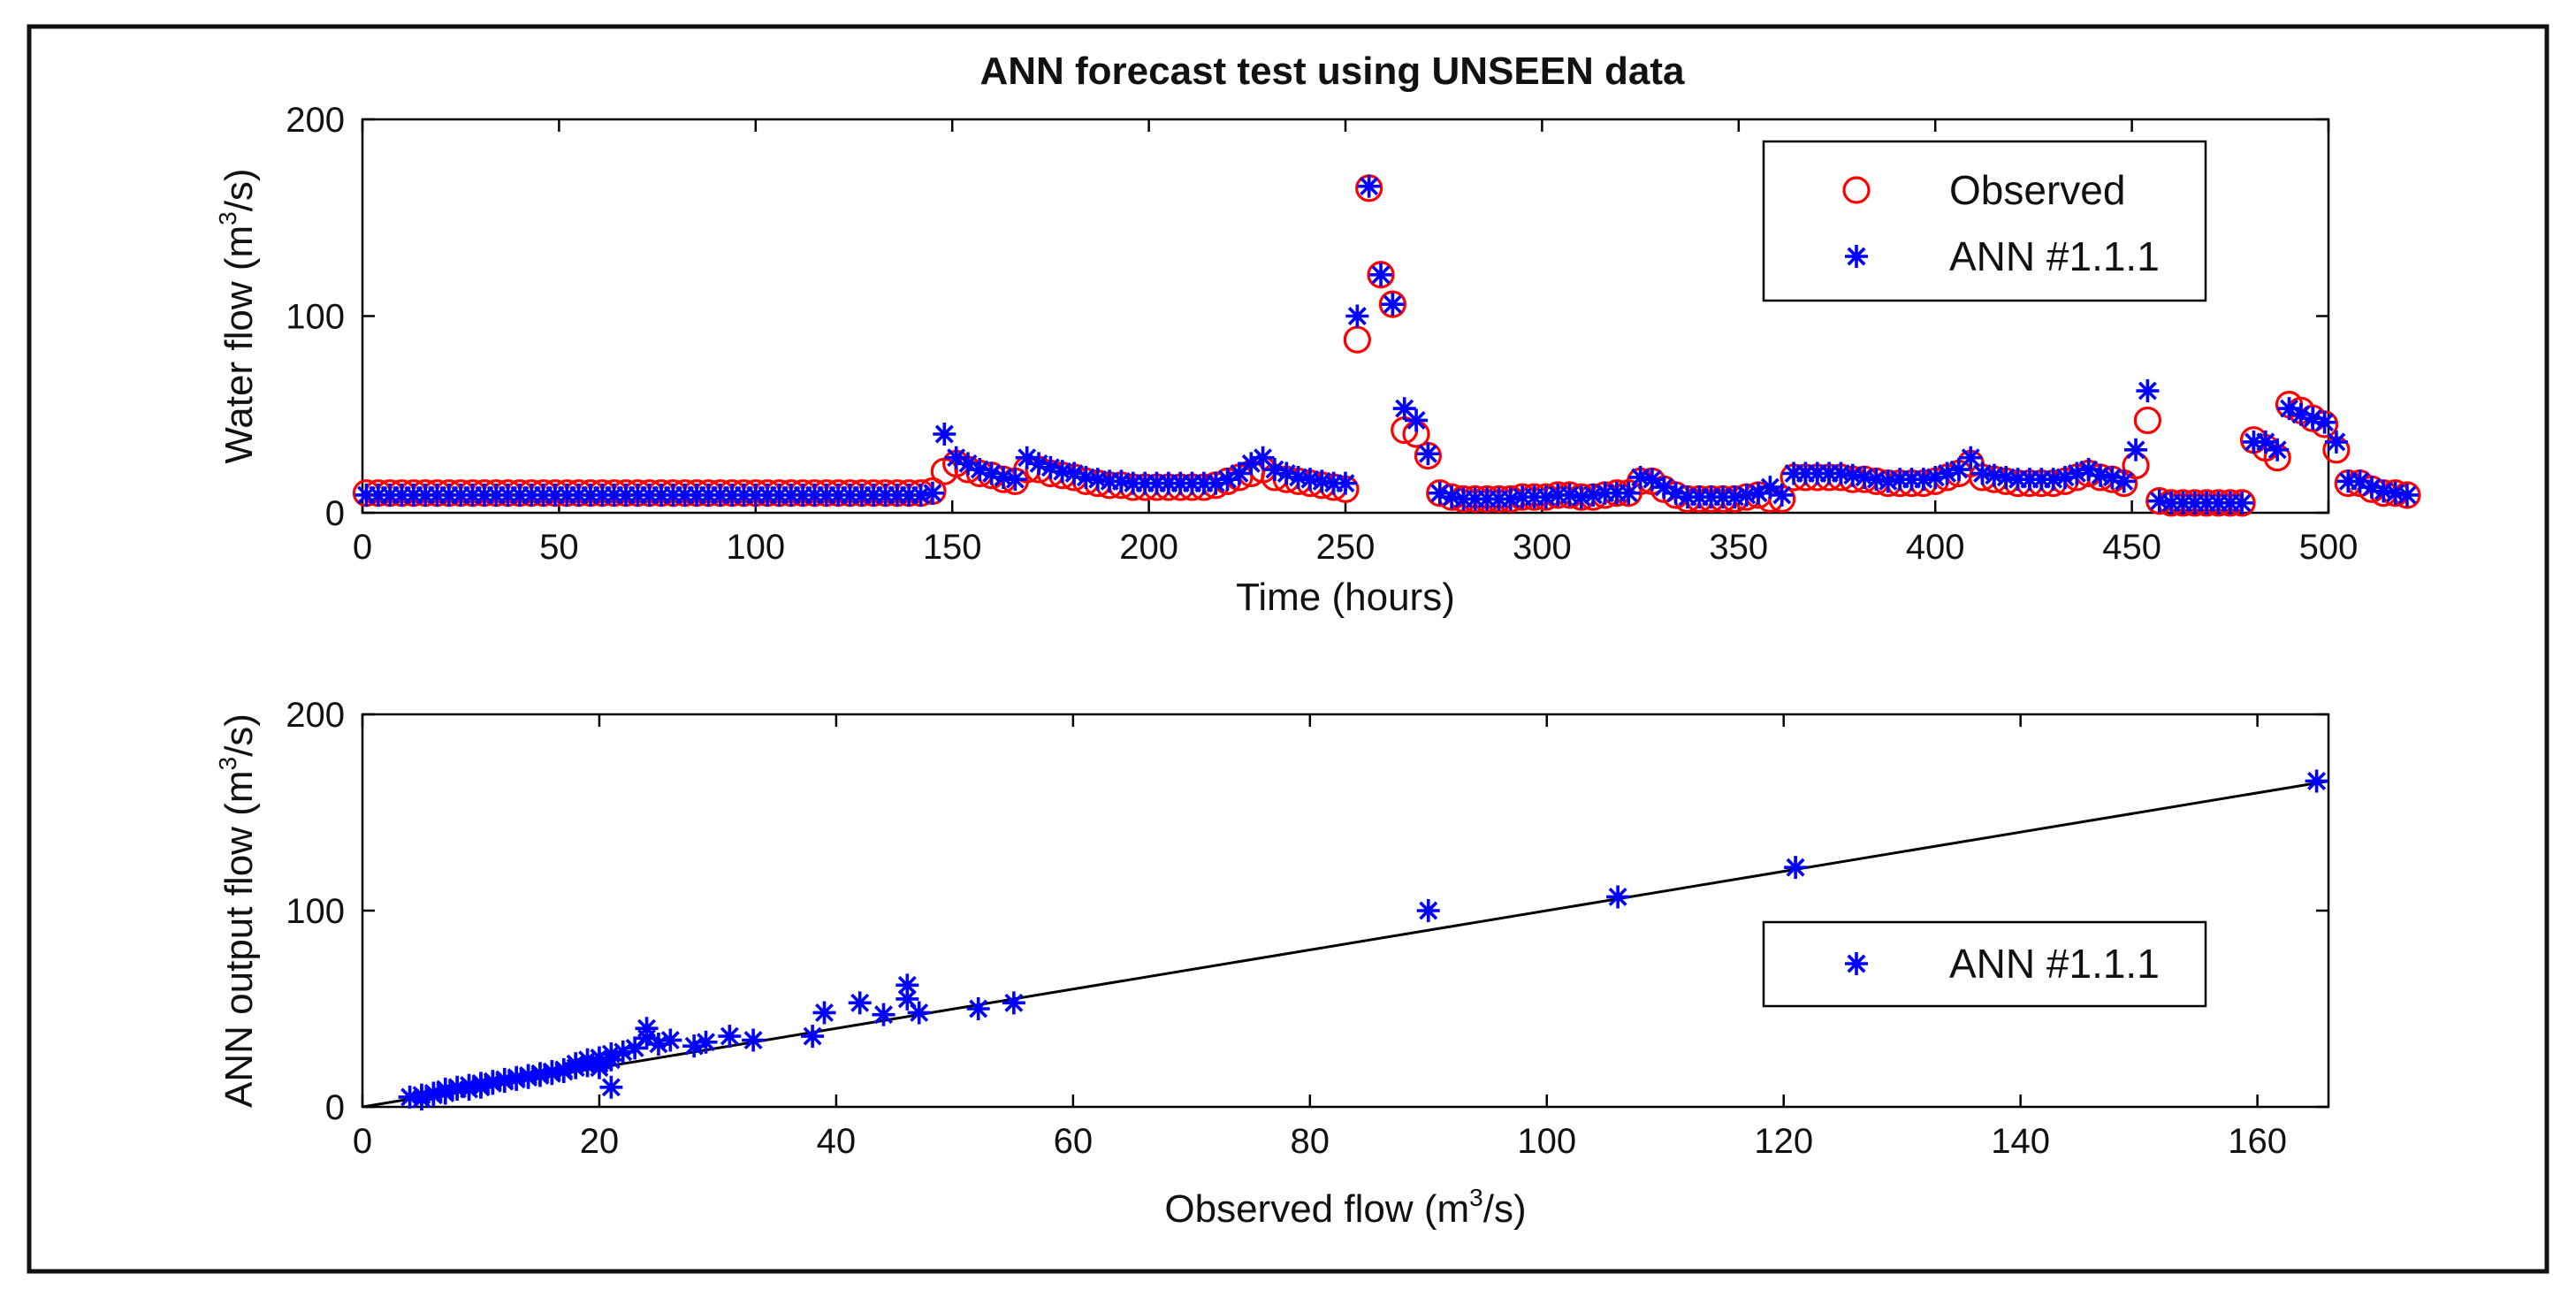  Describe the element at coordinates (1074, 1141) in the screenshot. I see `x-tick-label: 60` at that location.